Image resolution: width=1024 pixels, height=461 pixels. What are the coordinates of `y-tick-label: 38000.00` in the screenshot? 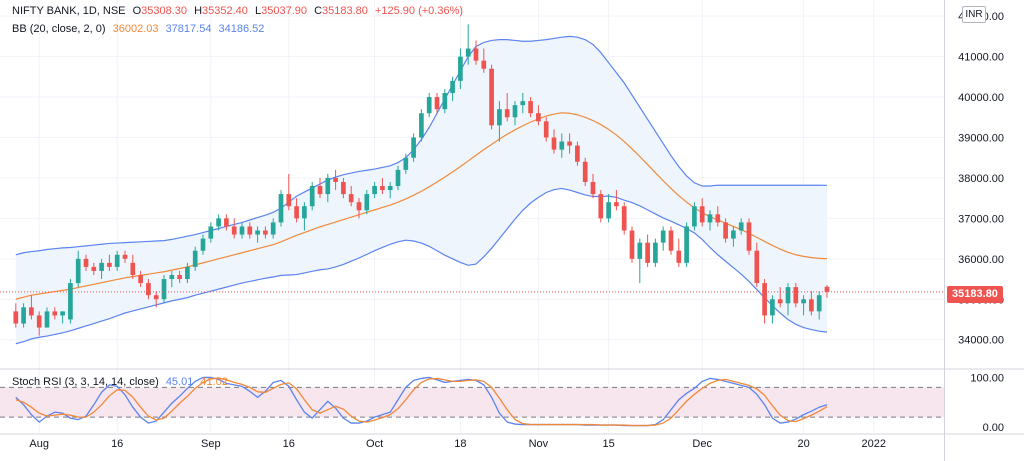 It's located at (981, 179).